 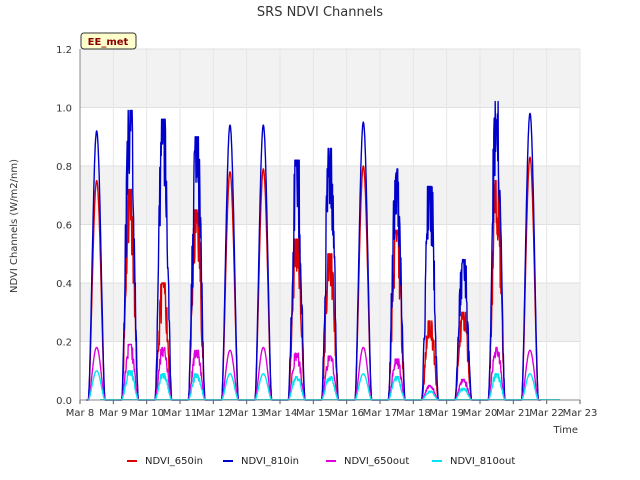 I want to click on site-tag-badge: EE_met, so click(x=108, y=41).